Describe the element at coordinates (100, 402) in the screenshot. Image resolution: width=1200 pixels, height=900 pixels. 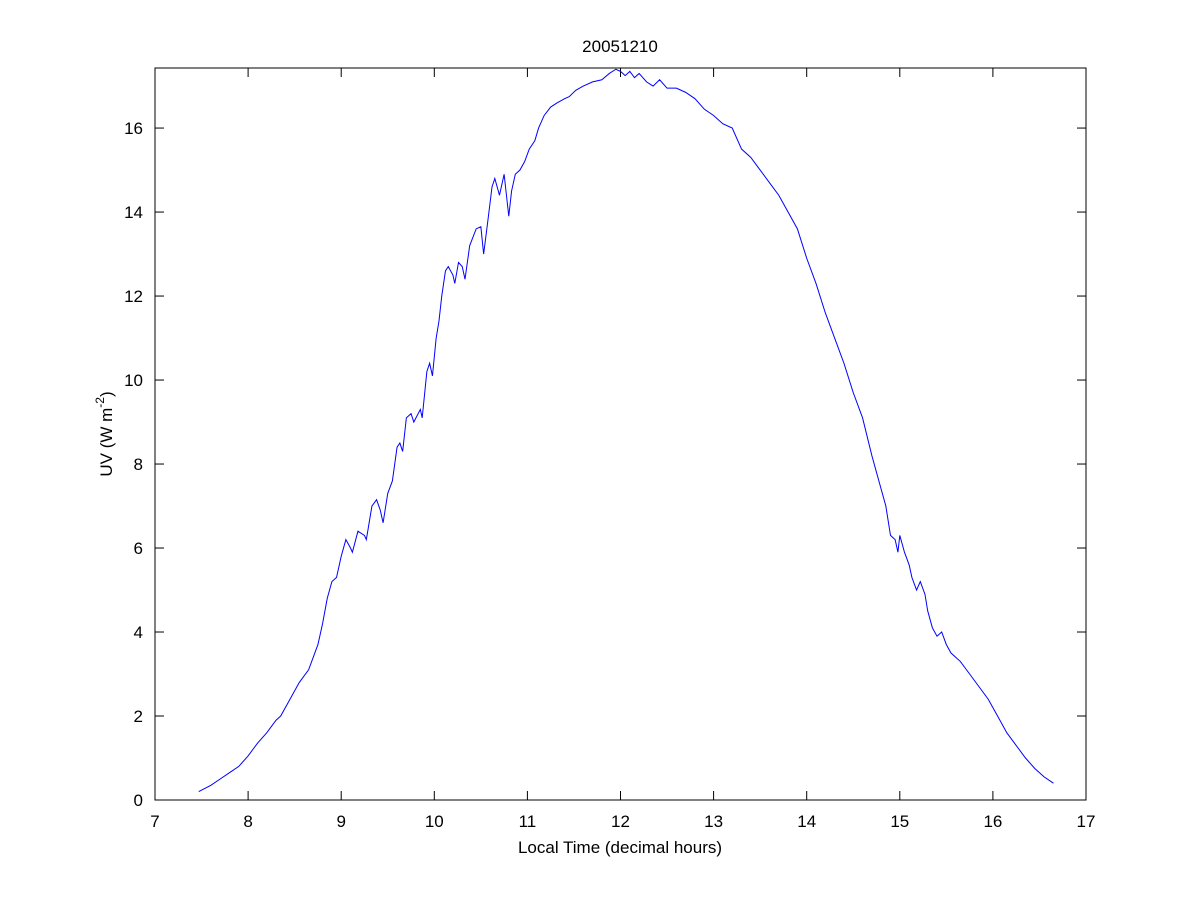
I see `y-label-sup: -2` at that location.